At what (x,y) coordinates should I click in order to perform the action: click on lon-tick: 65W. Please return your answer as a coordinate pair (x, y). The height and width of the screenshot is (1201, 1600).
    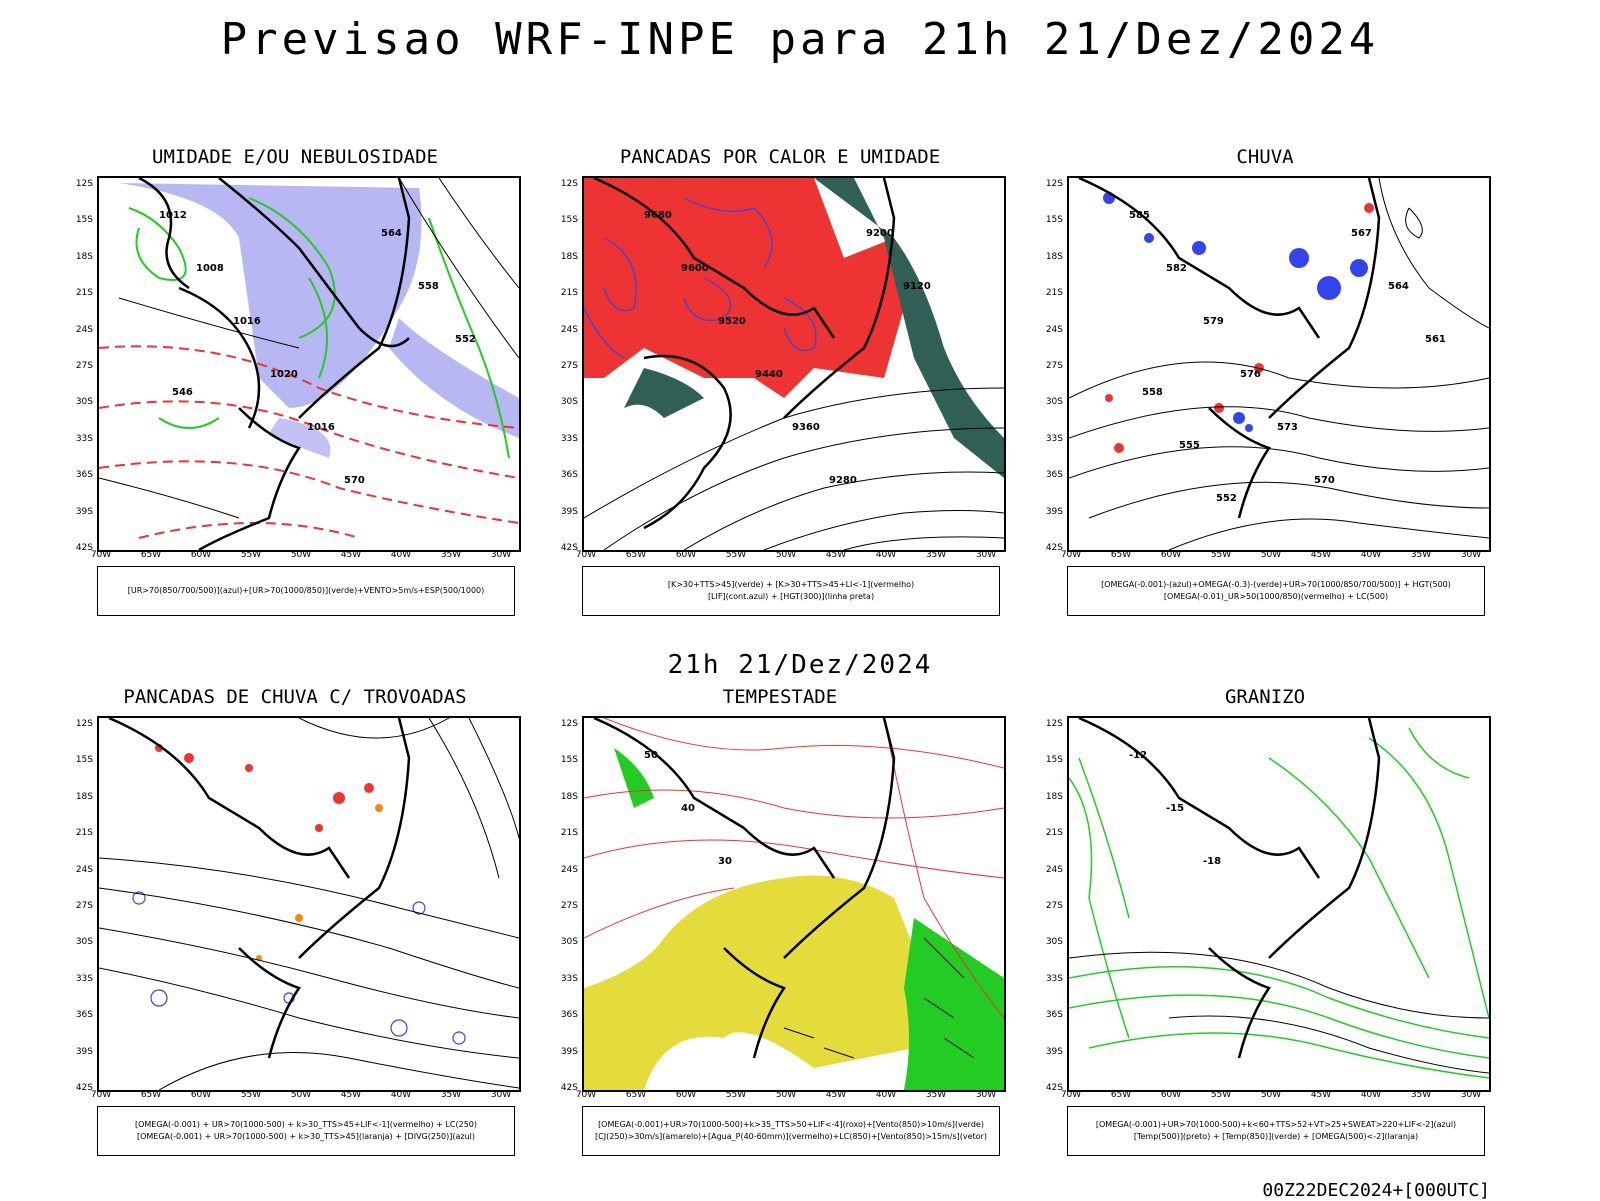
    Looking at the image, I should click on (636, 555).